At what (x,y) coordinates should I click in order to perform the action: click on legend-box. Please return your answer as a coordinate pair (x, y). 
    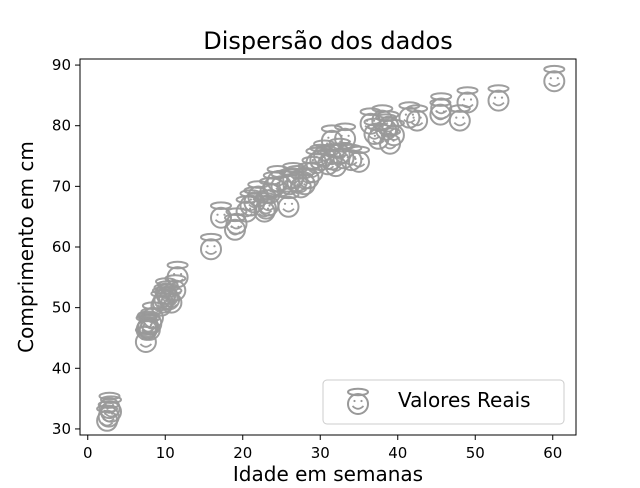
    Looking at the image, I should click on (443, 402).